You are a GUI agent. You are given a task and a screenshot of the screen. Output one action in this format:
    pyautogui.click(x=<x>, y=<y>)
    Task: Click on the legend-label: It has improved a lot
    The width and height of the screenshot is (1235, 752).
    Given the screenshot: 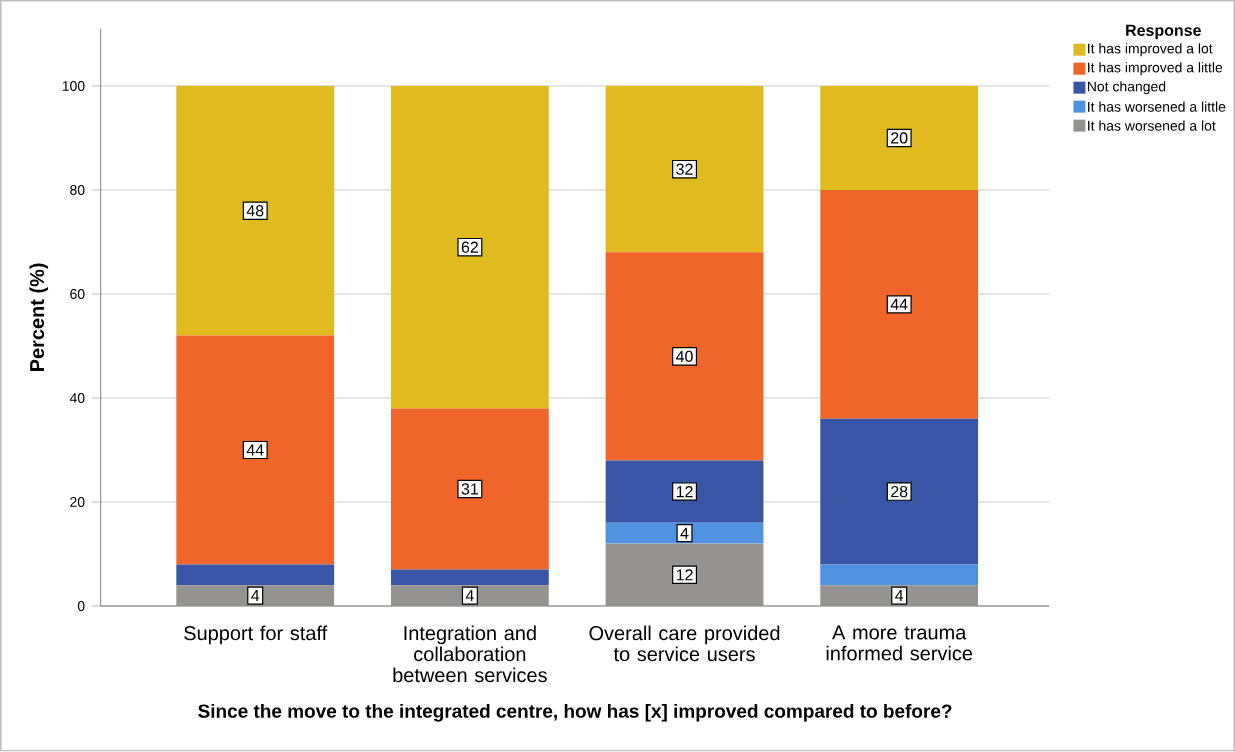 What is the action you would take?
    pyautogui.click(x=1150, y=50)
    